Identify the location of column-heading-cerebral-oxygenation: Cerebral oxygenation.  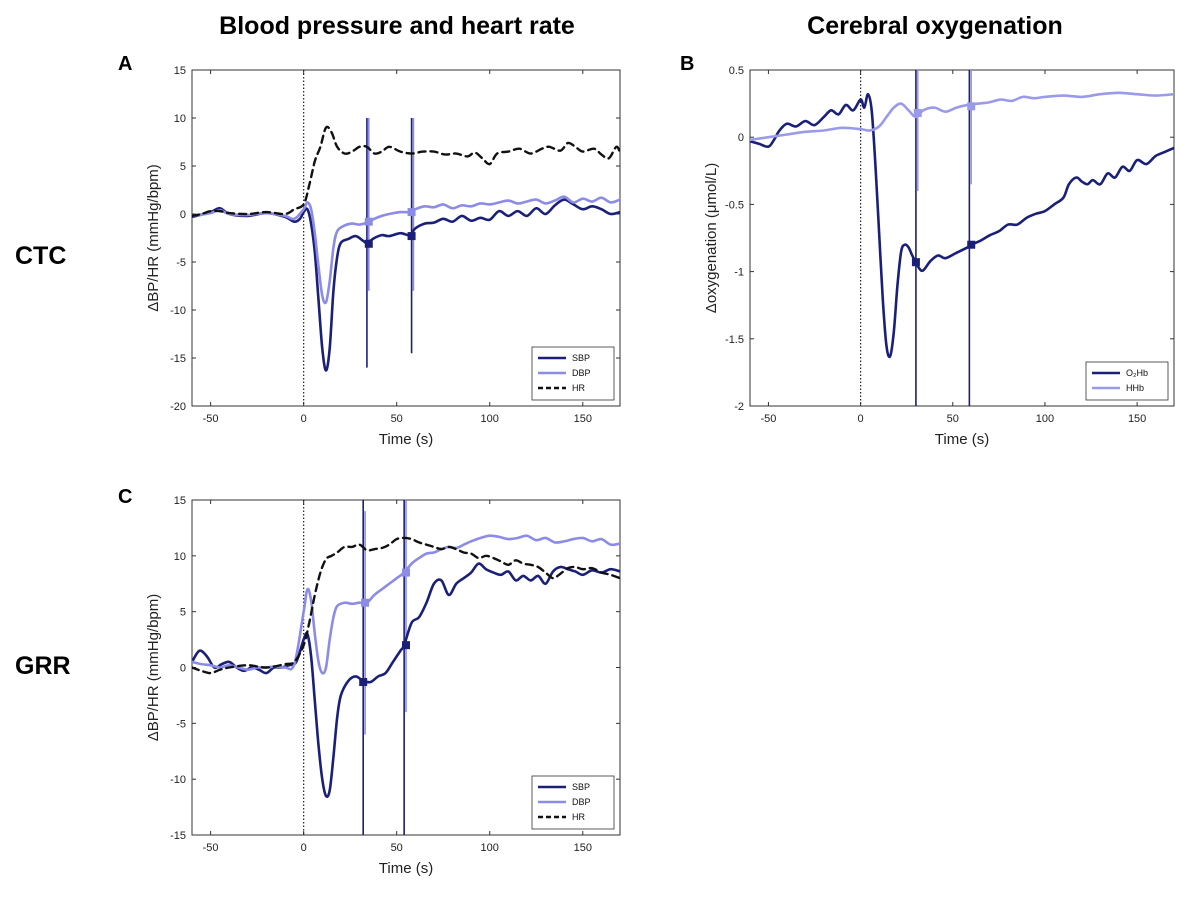
(935, 26).